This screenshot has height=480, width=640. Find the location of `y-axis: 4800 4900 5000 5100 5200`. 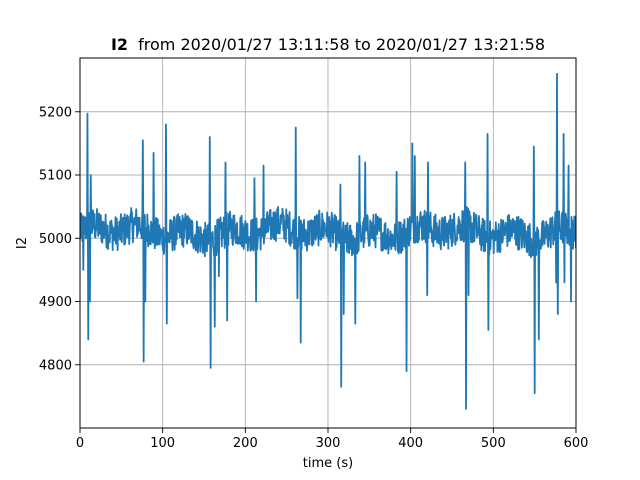

y-axis: 4800 4900 5000 5100 5200 is located at coordinates (59, 239).